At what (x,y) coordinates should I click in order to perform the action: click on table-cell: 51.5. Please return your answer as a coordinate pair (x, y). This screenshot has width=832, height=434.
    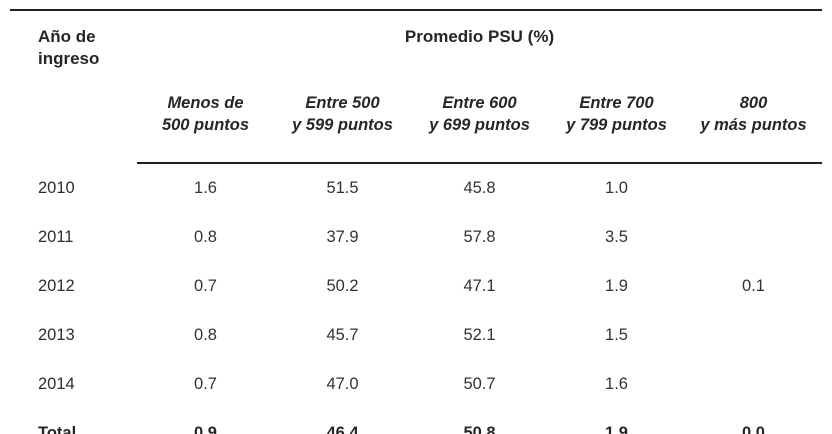
    Looking at the image, I should click on (342, 188).